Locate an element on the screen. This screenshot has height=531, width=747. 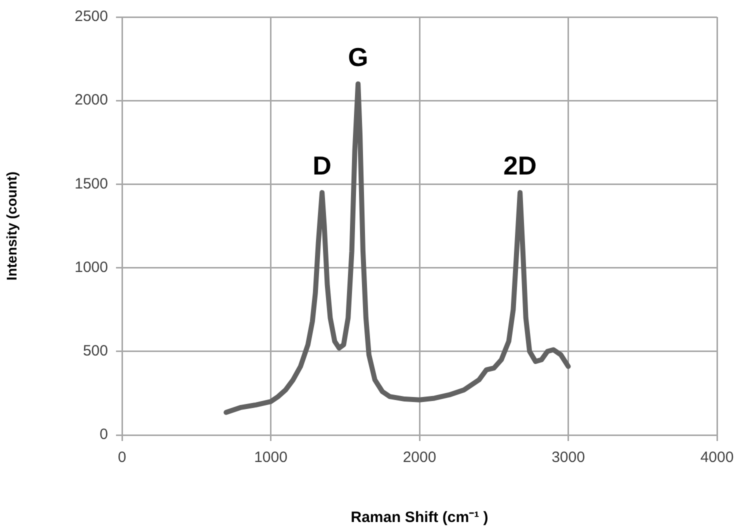
annotation: 2D is located at coordinates (520, 165).